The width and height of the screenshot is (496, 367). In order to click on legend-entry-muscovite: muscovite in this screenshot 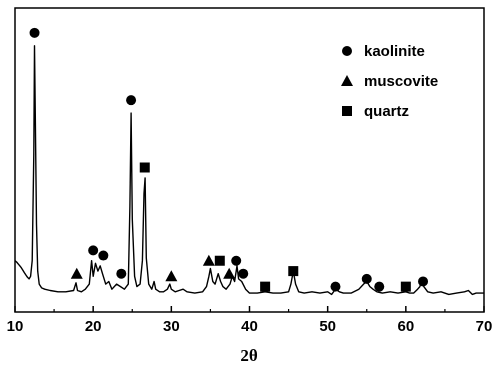, I will do `click(389, 81)`.